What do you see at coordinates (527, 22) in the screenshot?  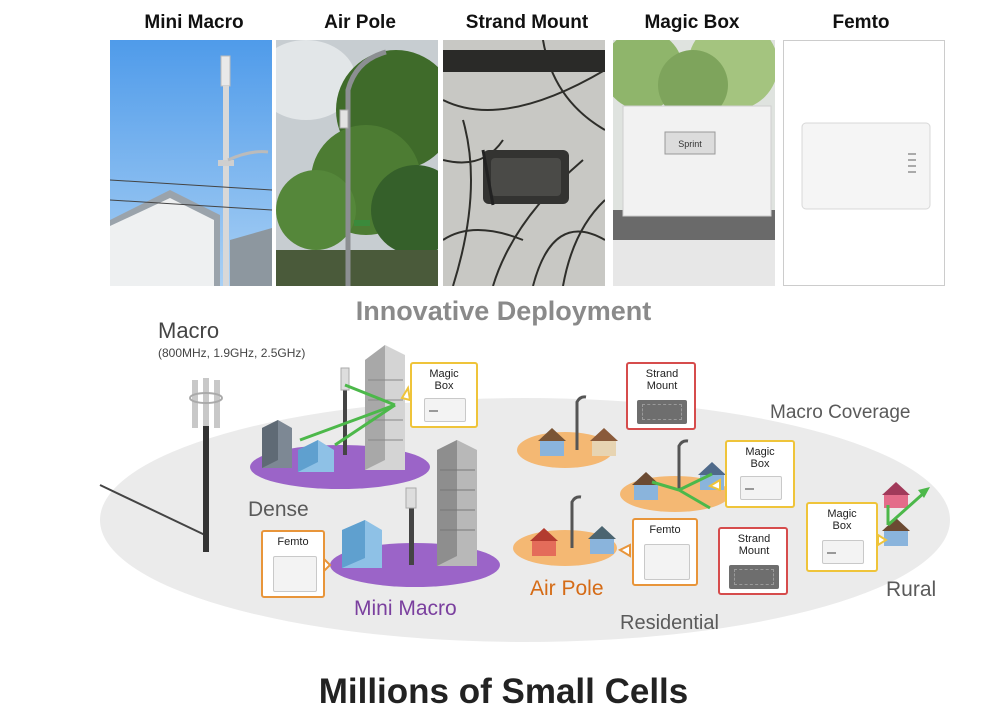 I see `panel-title-strand-mount: Strand Mount` at bounding box center [527, 22].